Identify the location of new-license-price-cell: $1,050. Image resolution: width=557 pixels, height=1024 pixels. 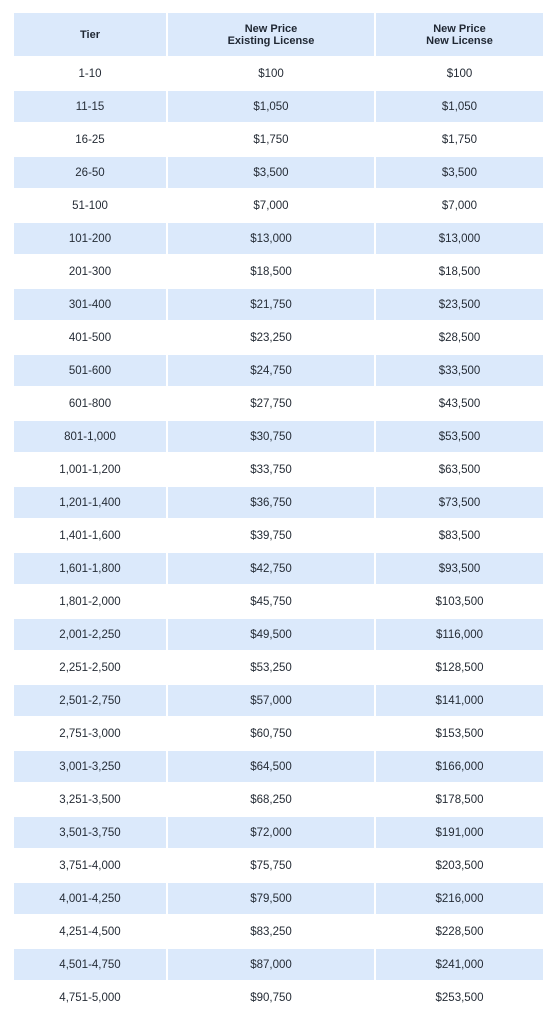
(459, 107).